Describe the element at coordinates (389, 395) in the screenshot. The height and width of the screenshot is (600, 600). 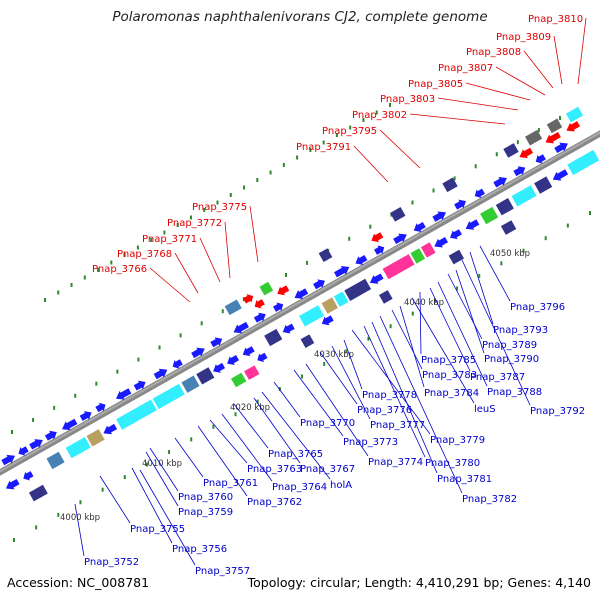
I see `bottom-gene-label: Pnap_3778` at that location.